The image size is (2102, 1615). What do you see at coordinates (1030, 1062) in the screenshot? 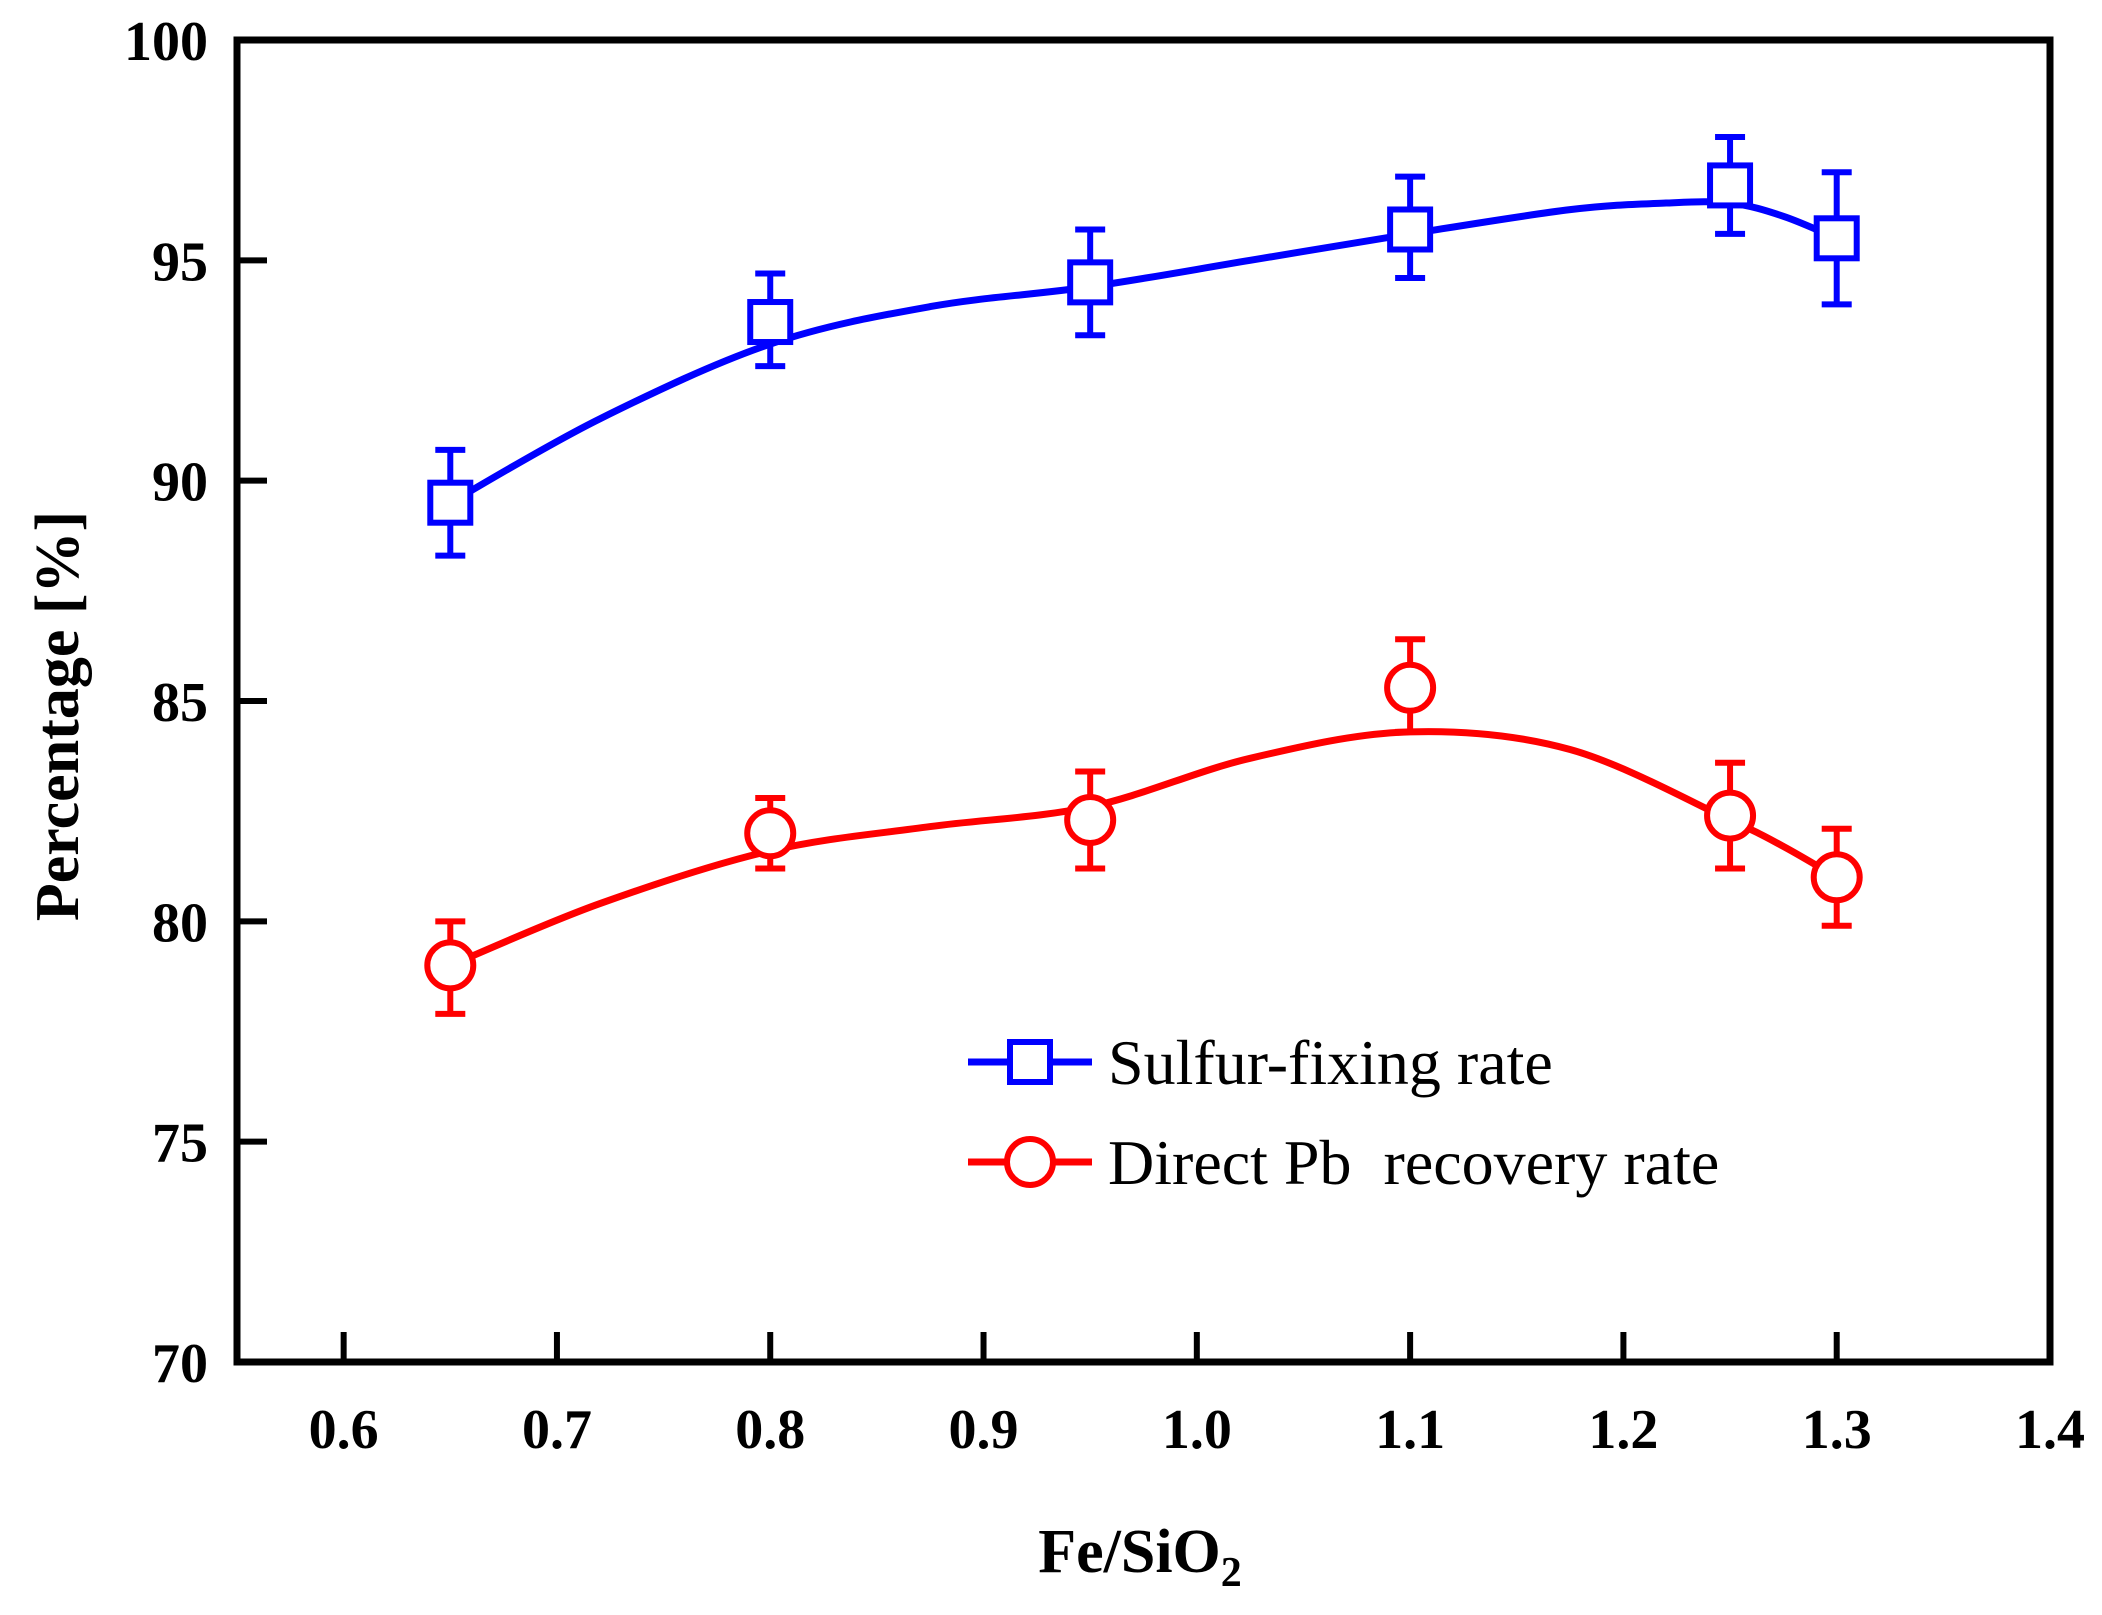
I see `legend-marker-square` at bounding box center [1030, 1062].